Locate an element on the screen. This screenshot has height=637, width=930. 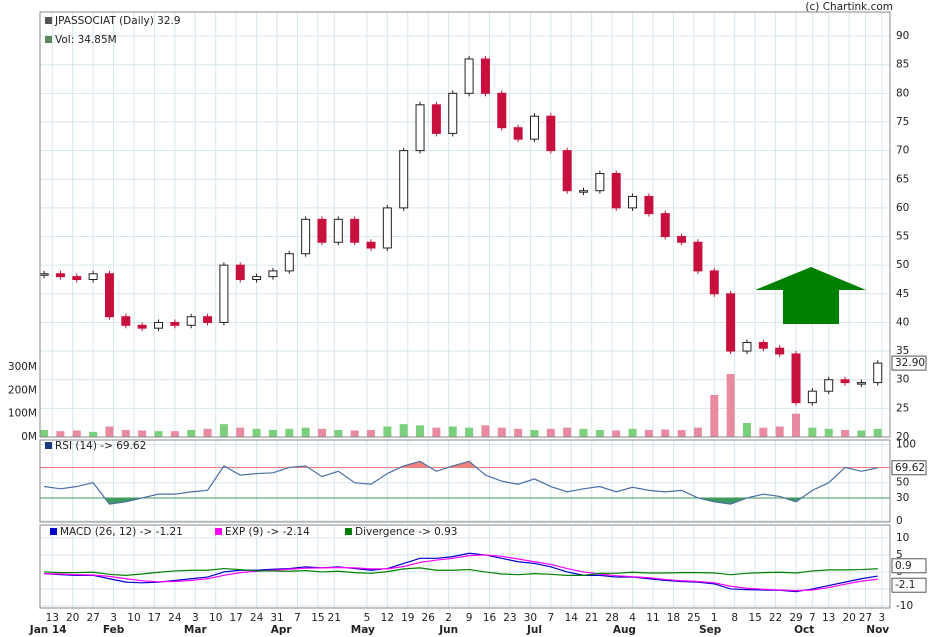
x-tick-label: 8 is located at coordinates (734, 618).